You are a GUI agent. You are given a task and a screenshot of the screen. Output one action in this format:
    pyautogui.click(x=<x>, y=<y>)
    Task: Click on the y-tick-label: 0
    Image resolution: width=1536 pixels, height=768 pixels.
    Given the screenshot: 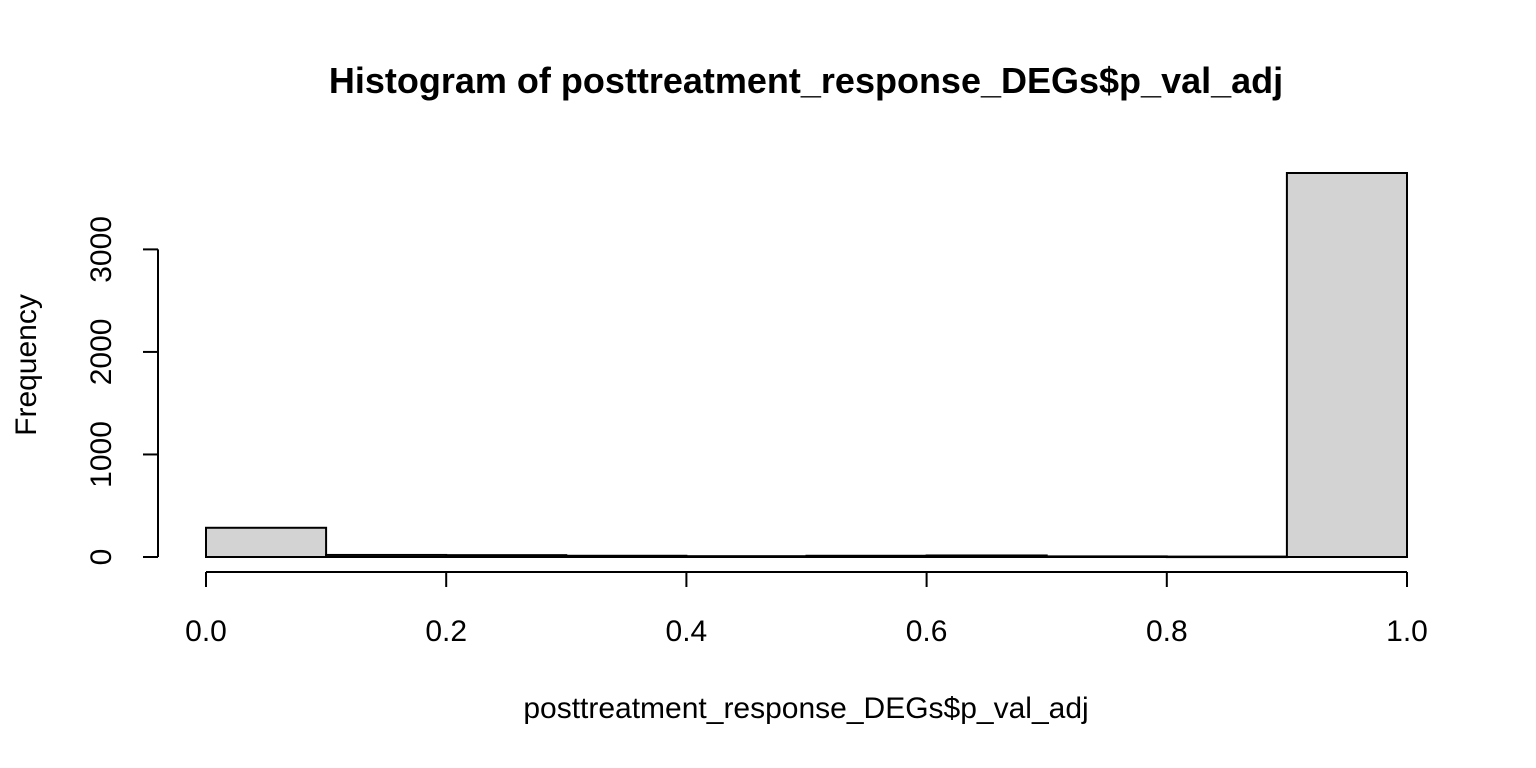 What is the action you would take?
    pyautogui.click(x=101, y=557)
    